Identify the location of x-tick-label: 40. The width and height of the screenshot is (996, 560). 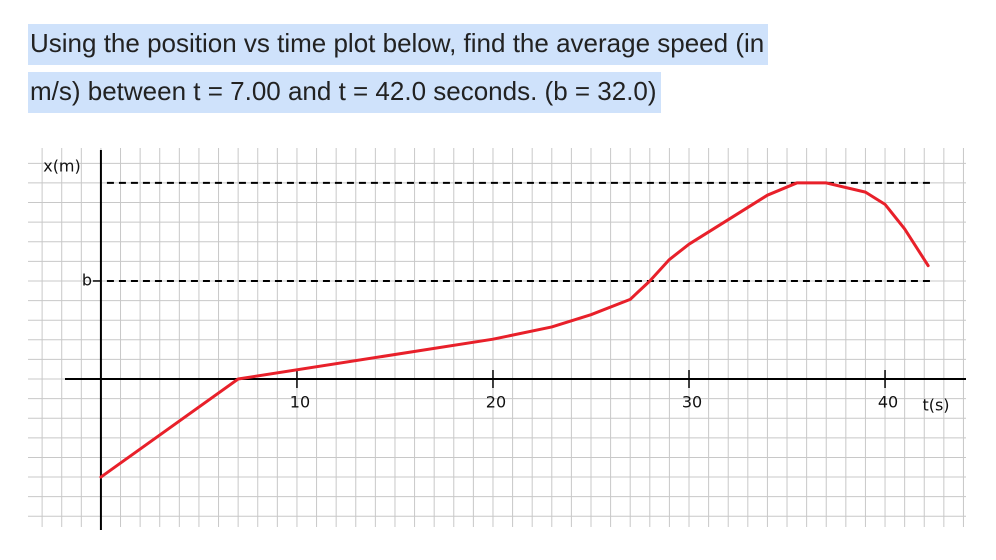
(888, 402).